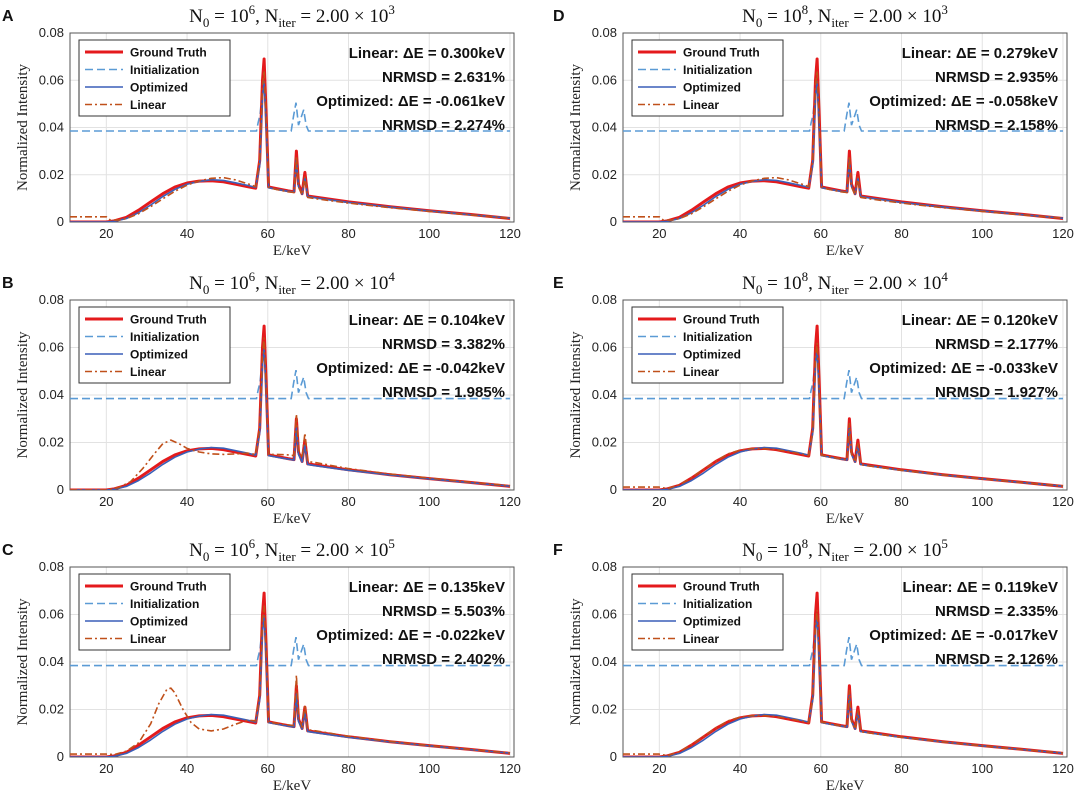  I want to click on optimized-delta-e: Optimized: ΔE = -0.061keV, so click(410, 101).